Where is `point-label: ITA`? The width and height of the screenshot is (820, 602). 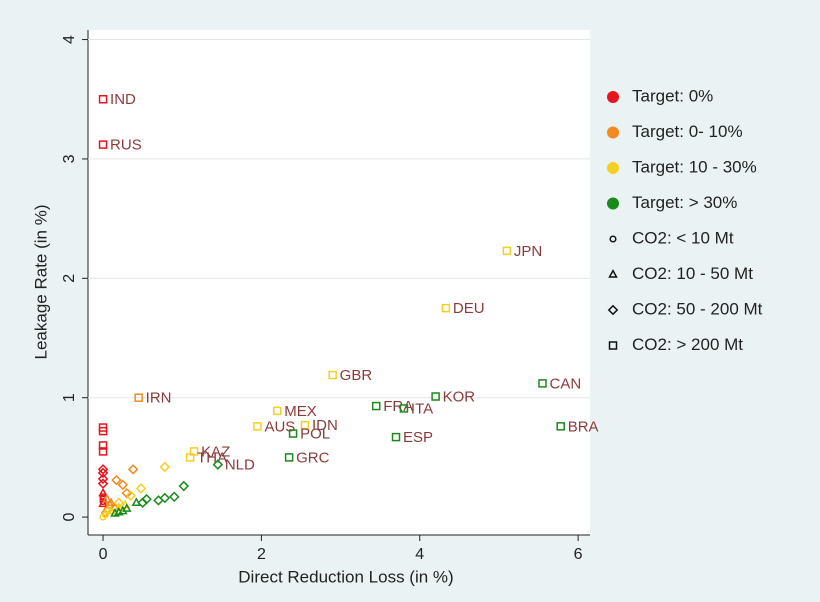 point-label: ITA is located at coordinates (422, 408).